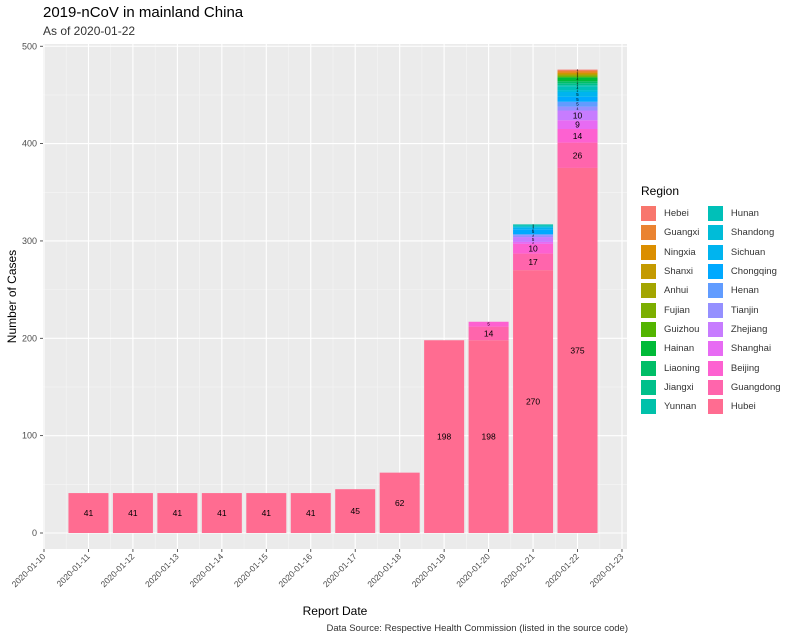 The height and width of the screenshot is (640, 800). Describe the element at coordinates (429, 570) in the screenshot. I see `x-tick-label: 2020-01-19` at that location.